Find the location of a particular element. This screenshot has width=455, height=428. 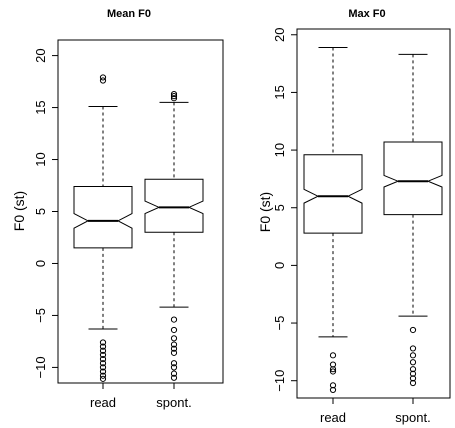

chart-title: Mean F0 is located at coordinates (129, 14).